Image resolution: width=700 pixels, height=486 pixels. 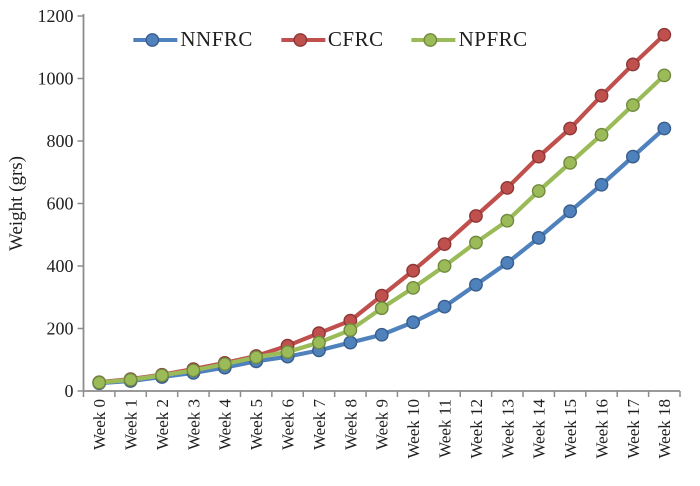 I want to click on data-point-NNFRC-Week 11, so click(x=444, y=306).